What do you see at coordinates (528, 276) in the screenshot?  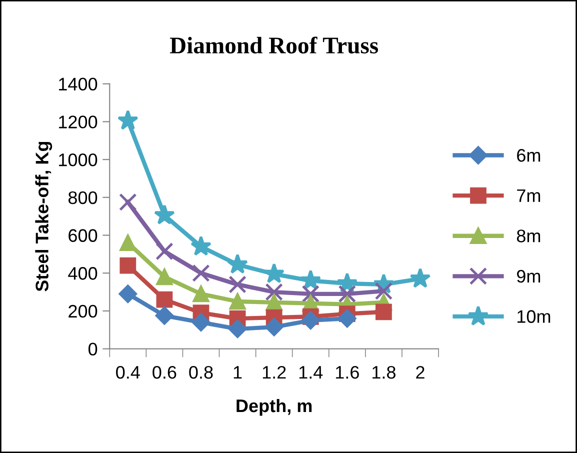 I see `legend-label: 9m` at bounding box center [528, 276].